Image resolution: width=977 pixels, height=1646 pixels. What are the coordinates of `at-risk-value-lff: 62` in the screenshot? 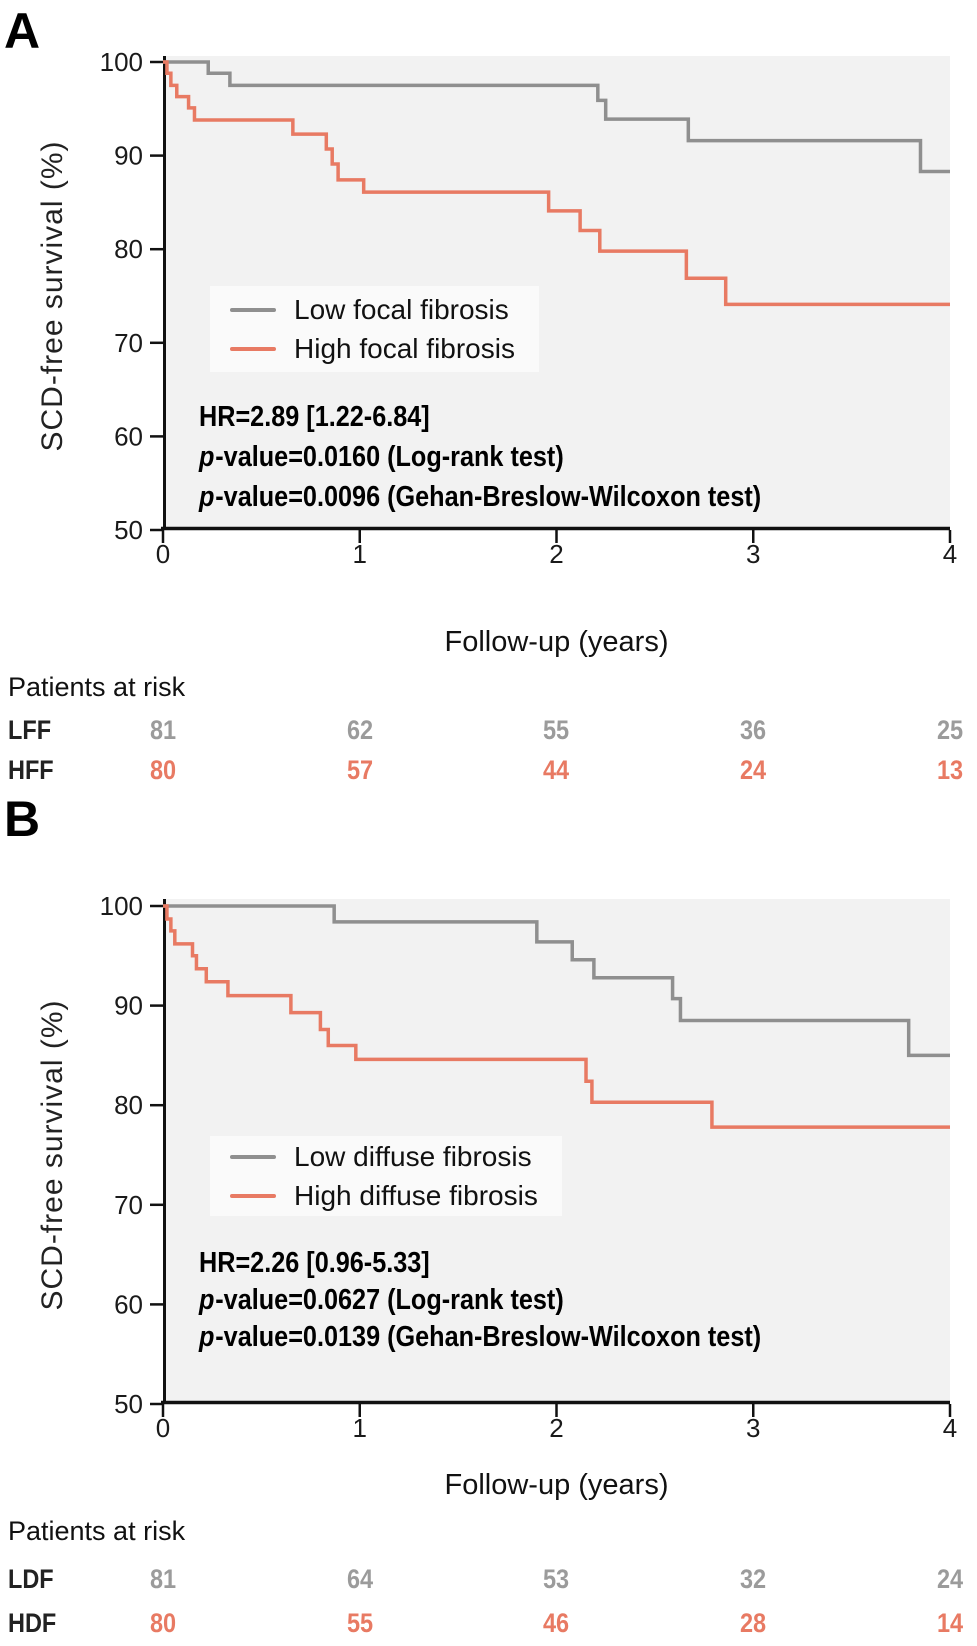 It's located at (360, 730).